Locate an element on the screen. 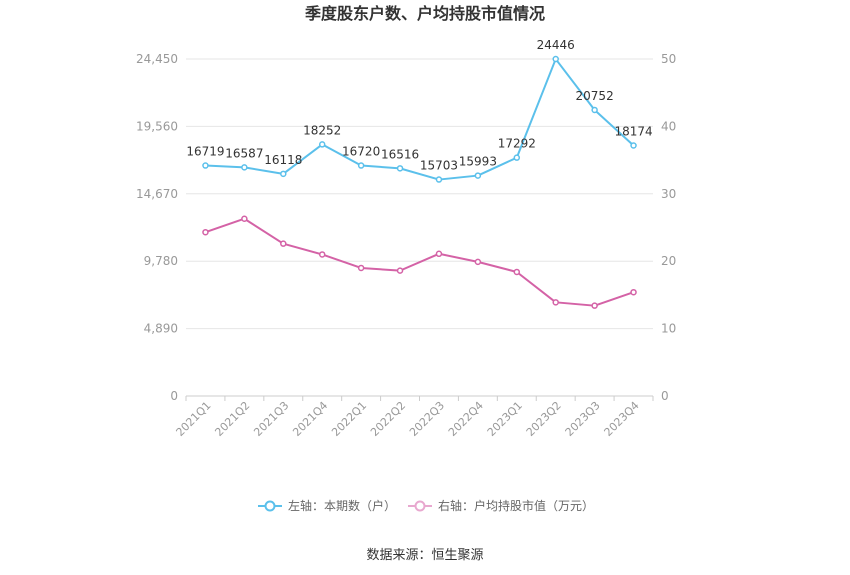  data-label: 15993 is located at coordinates (478, 162).